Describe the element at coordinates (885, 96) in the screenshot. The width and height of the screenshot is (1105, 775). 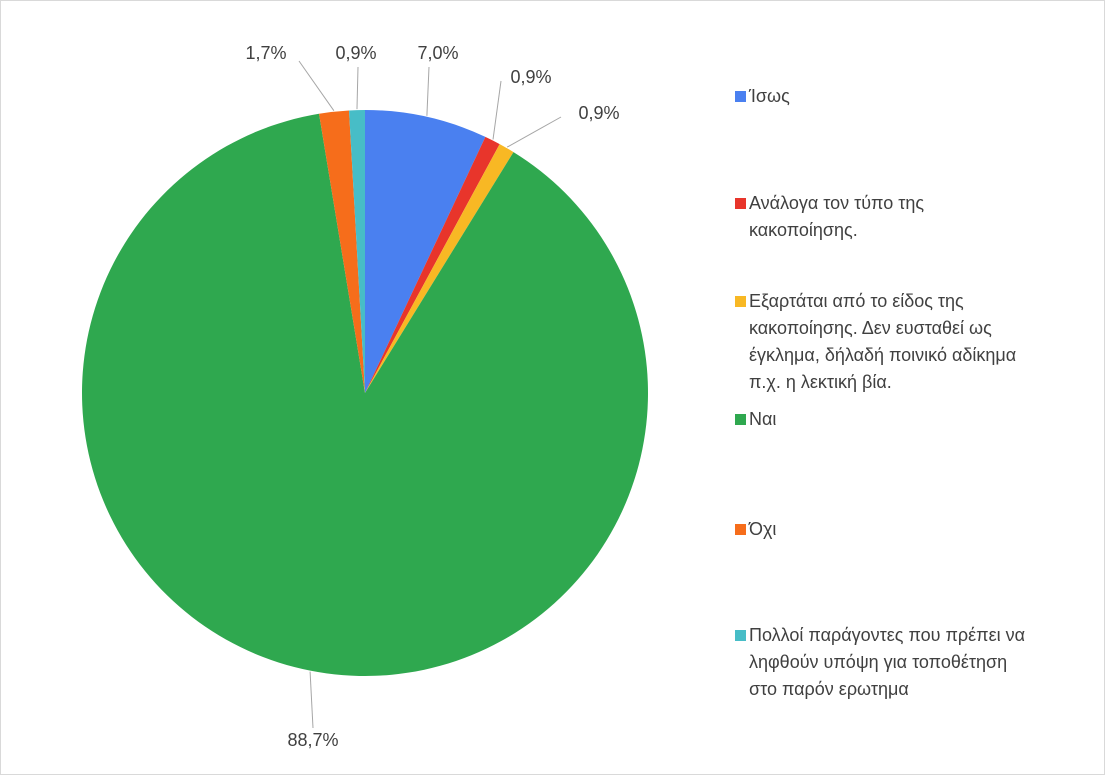
I see `legend-item: Ίσως` at that location.